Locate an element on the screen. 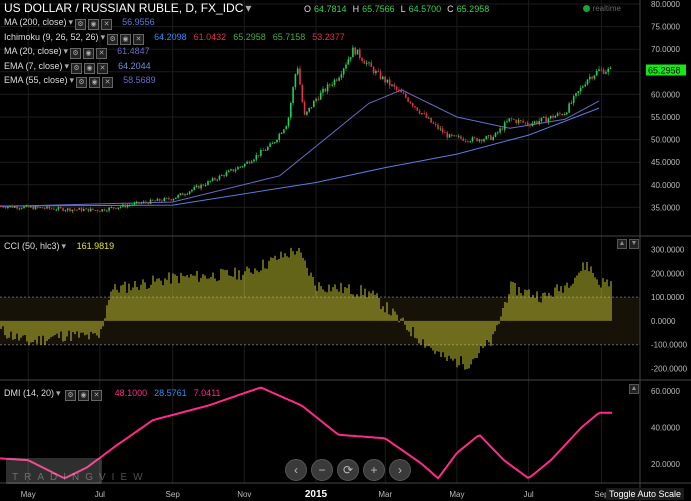 The height and width of the screenshot is (501, 691). zoom-in-button: + is located at coordinates (374, 470).